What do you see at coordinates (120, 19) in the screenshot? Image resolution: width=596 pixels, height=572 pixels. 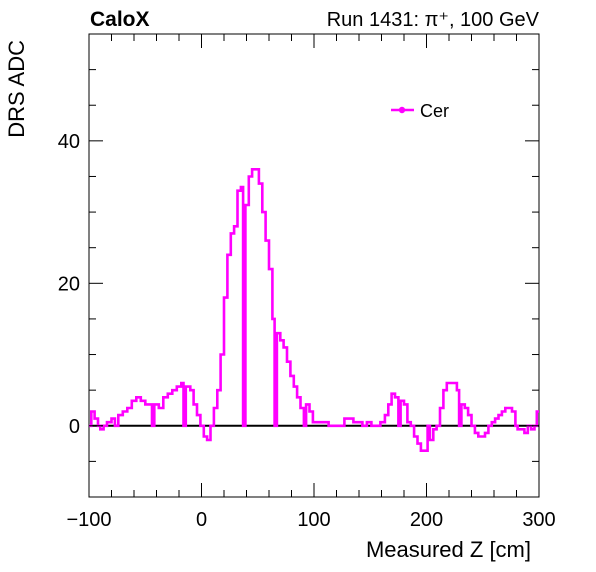 I see `header-left-title: CaloX` at bounding box center [120, 19].